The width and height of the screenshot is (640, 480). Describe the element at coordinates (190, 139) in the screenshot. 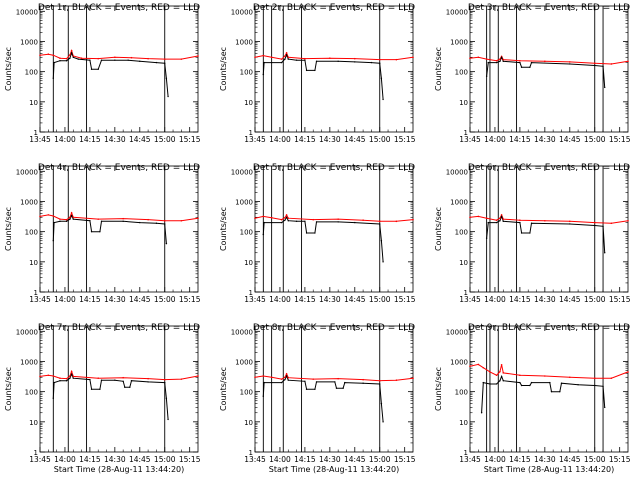

I see `x-tick-label: 15:15` at that location.